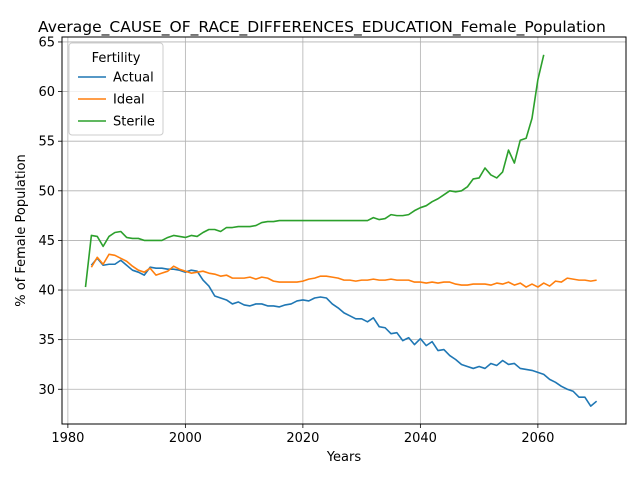 This screenshot has width=640, height=480. I want to click on x-axis-label: Years, so click(344, 457).